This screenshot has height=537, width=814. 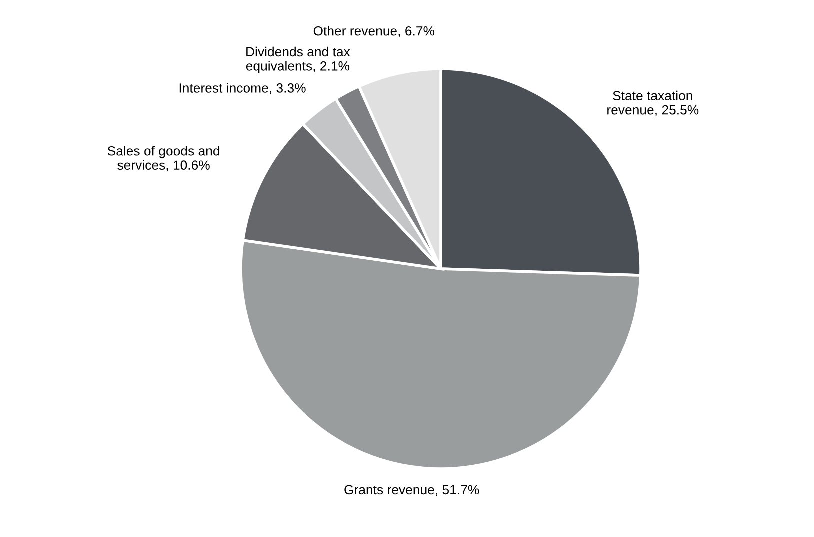 I want to click on slice-label: State taxation revenue, 25.5%, so click(x=653, y=103).